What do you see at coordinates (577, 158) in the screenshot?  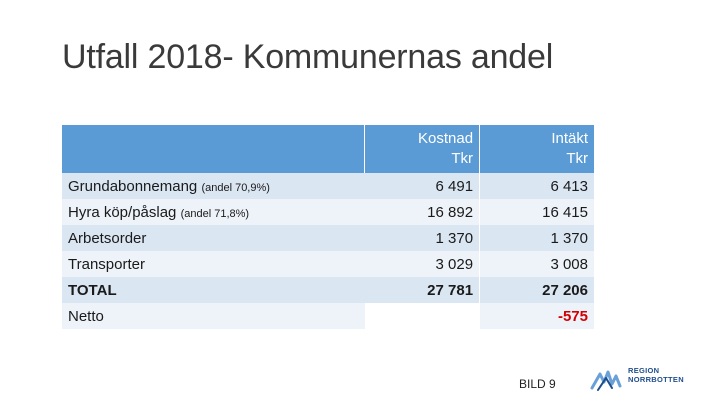 I see `header-intakt-line2: Tkr` at bounding box center [577, 158].